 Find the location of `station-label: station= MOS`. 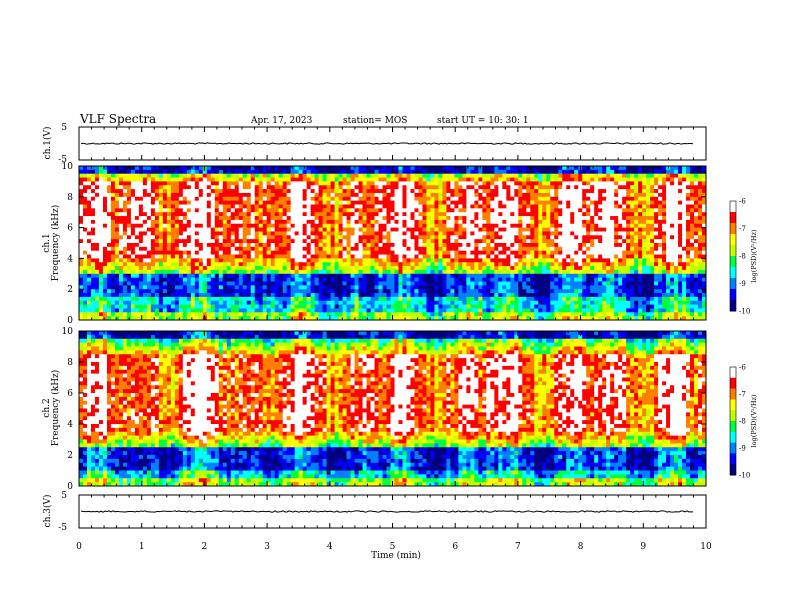

station-label: station= MOS is located at coordinates (375, 121).